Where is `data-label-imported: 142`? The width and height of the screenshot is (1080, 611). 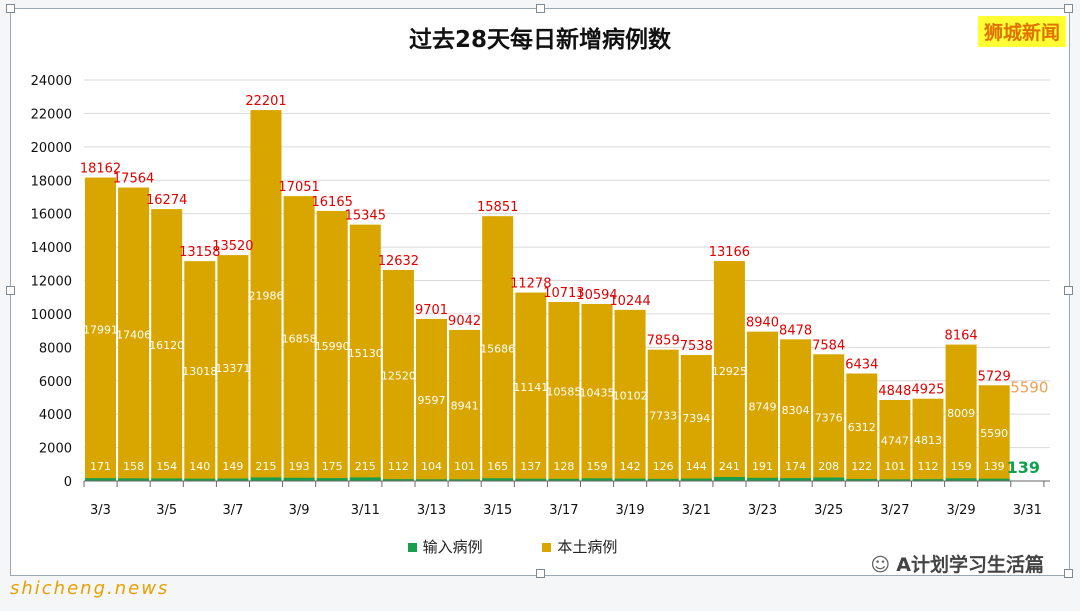
data-label-imported: 142 is located at coordinates (630, 466).